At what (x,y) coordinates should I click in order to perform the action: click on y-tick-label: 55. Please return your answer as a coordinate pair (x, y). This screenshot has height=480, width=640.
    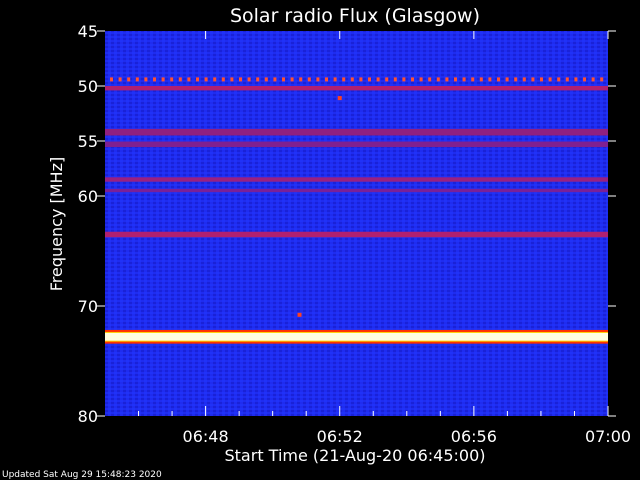
    Looking at the image, I should click on (88, 141).